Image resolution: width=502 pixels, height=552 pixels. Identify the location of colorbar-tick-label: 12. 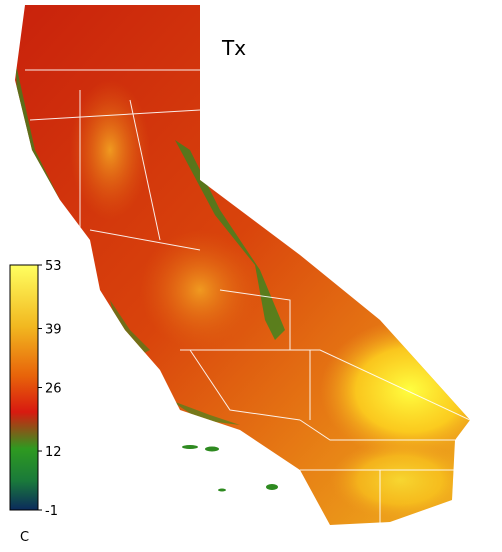
(53, 452).